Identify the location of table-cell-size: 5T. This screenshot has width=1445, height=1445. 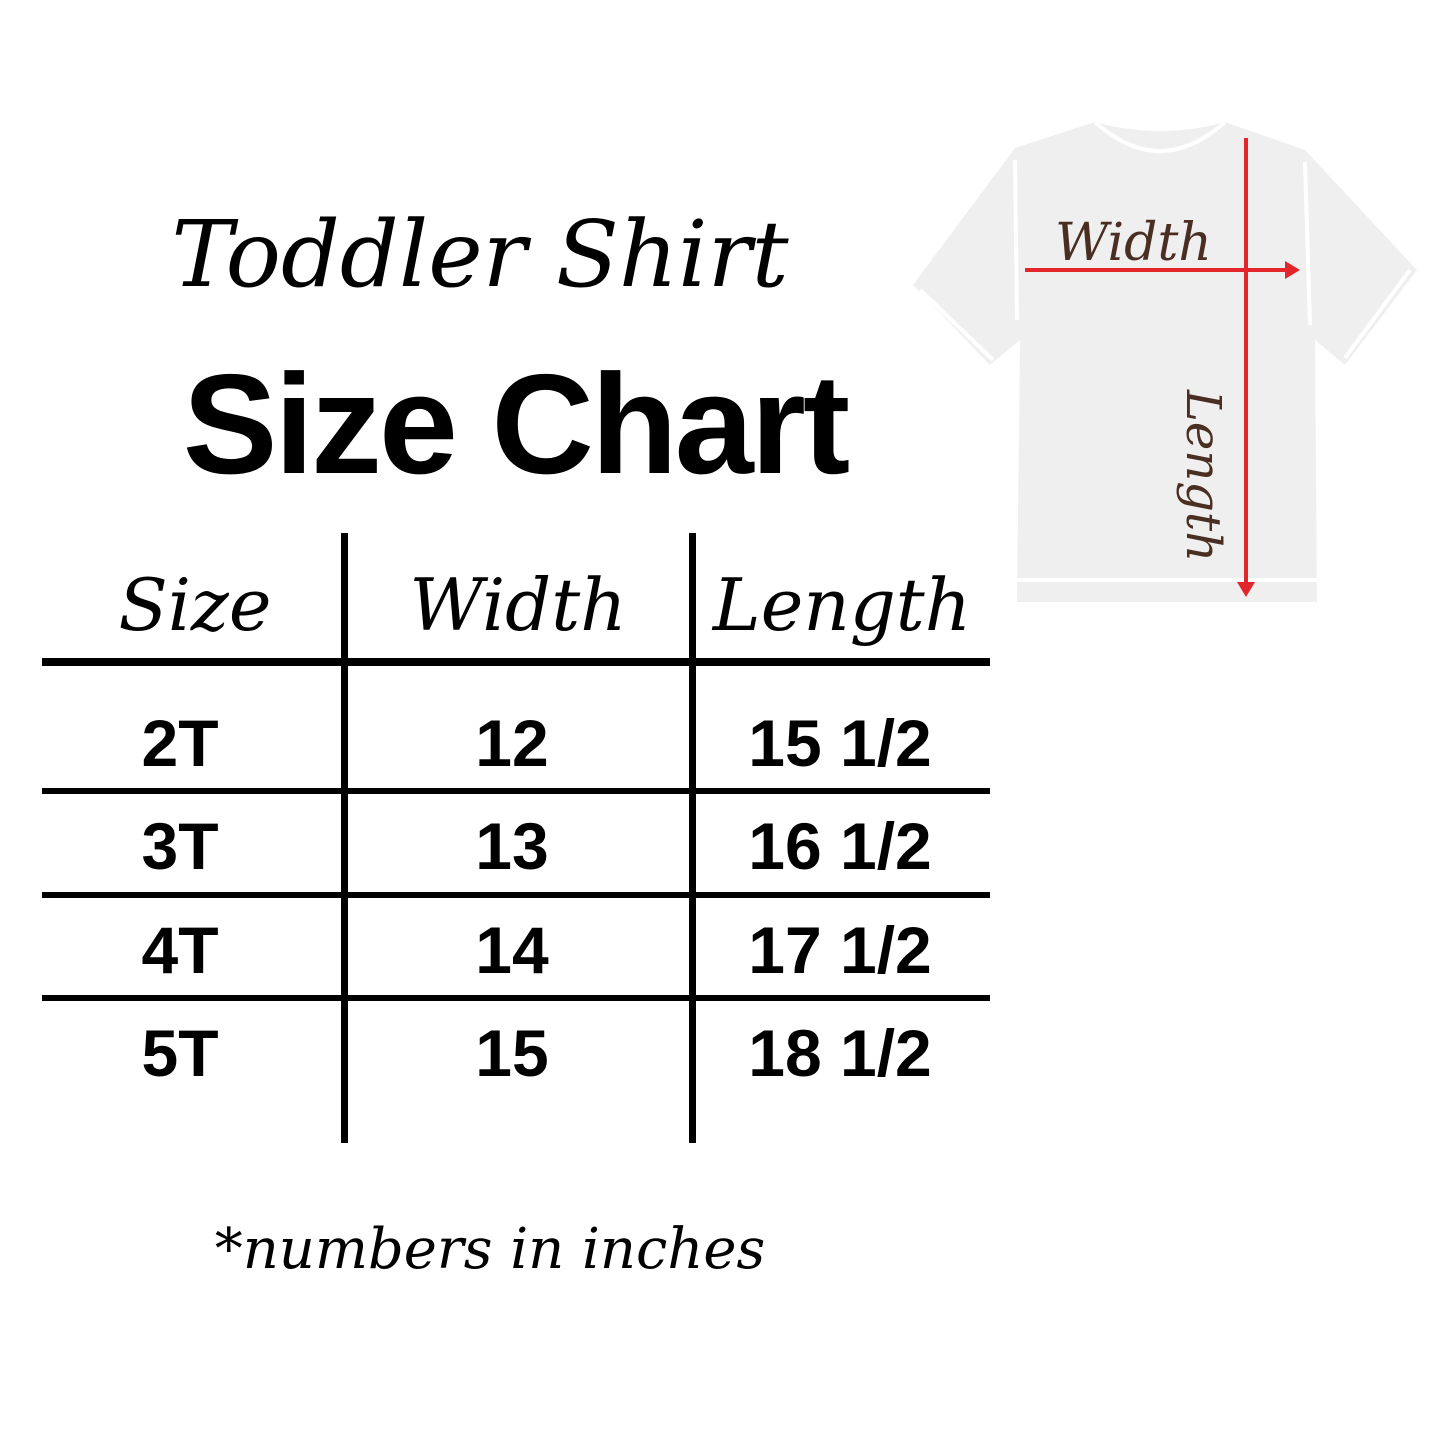
(180, 1053).